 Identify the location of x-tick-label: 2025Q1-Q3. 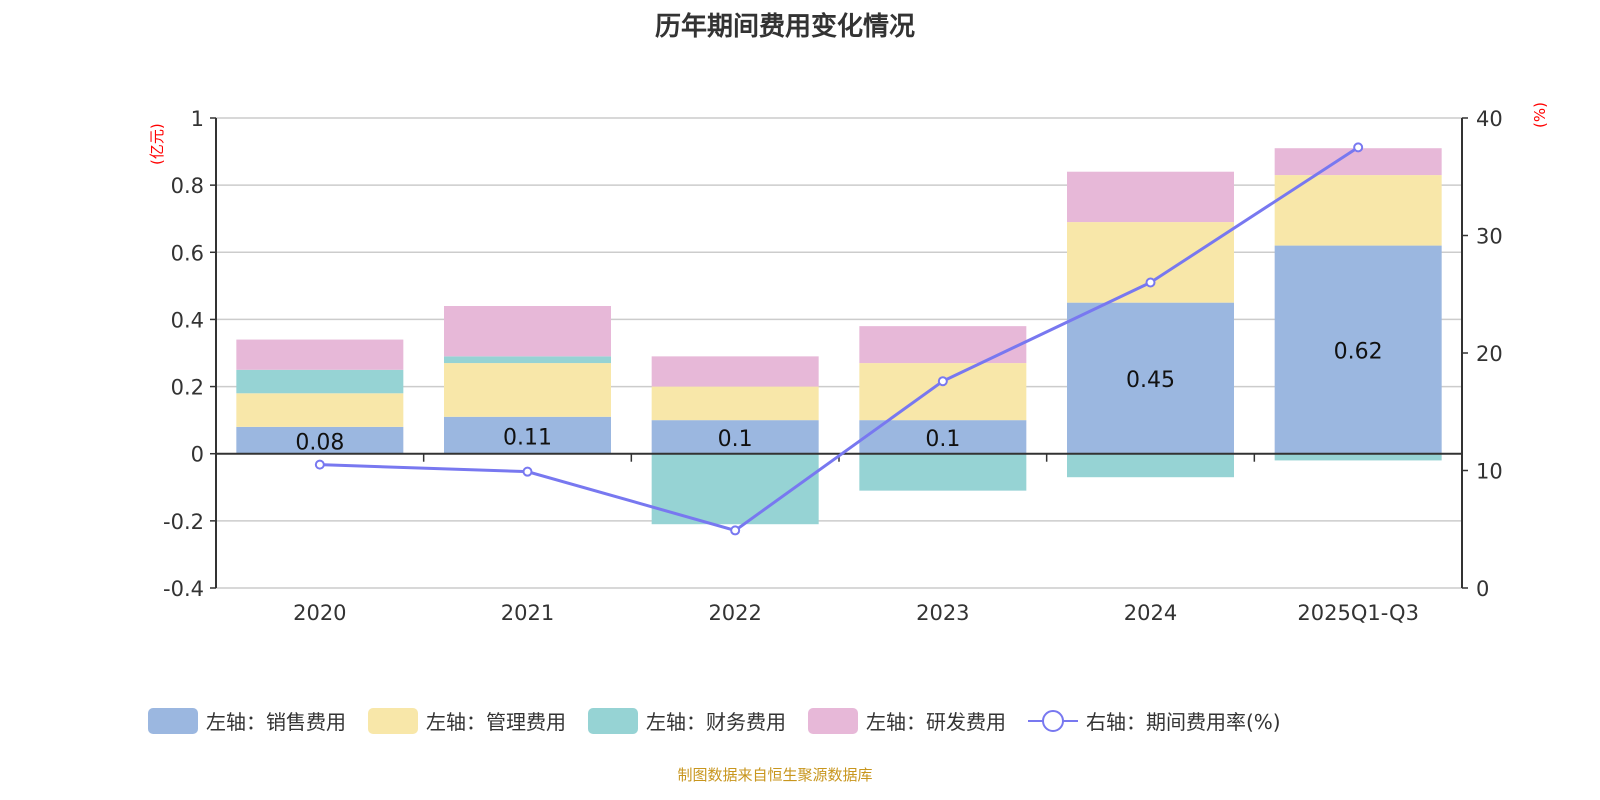
(1358, 613).